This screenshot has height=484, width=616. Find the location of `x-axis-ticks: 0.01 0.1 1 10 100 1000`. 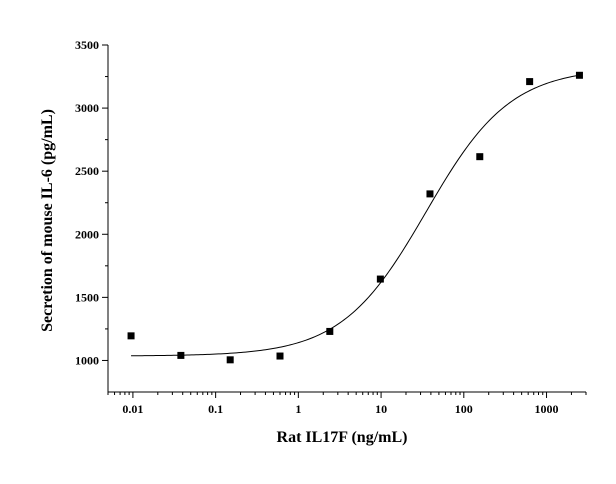

x-axis-ticks: 0.01 0.1 1 10 100 1000 is located at coordinates (347, 404).